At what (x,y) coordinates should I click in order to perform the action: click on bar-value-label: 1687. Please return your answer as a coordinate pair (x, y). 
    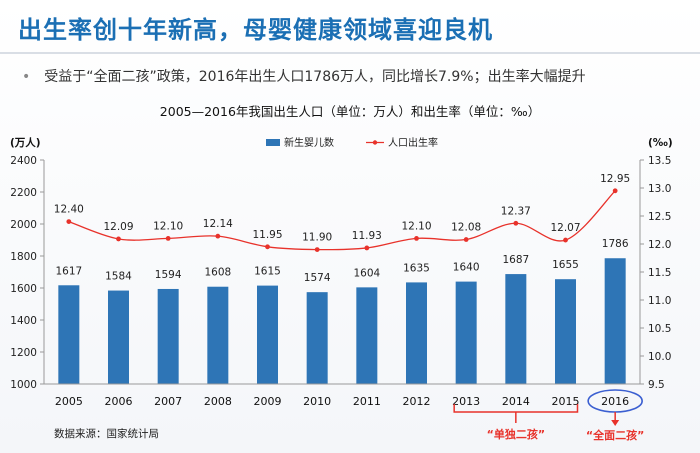
    Looking at the image, I should click on (515, 260).